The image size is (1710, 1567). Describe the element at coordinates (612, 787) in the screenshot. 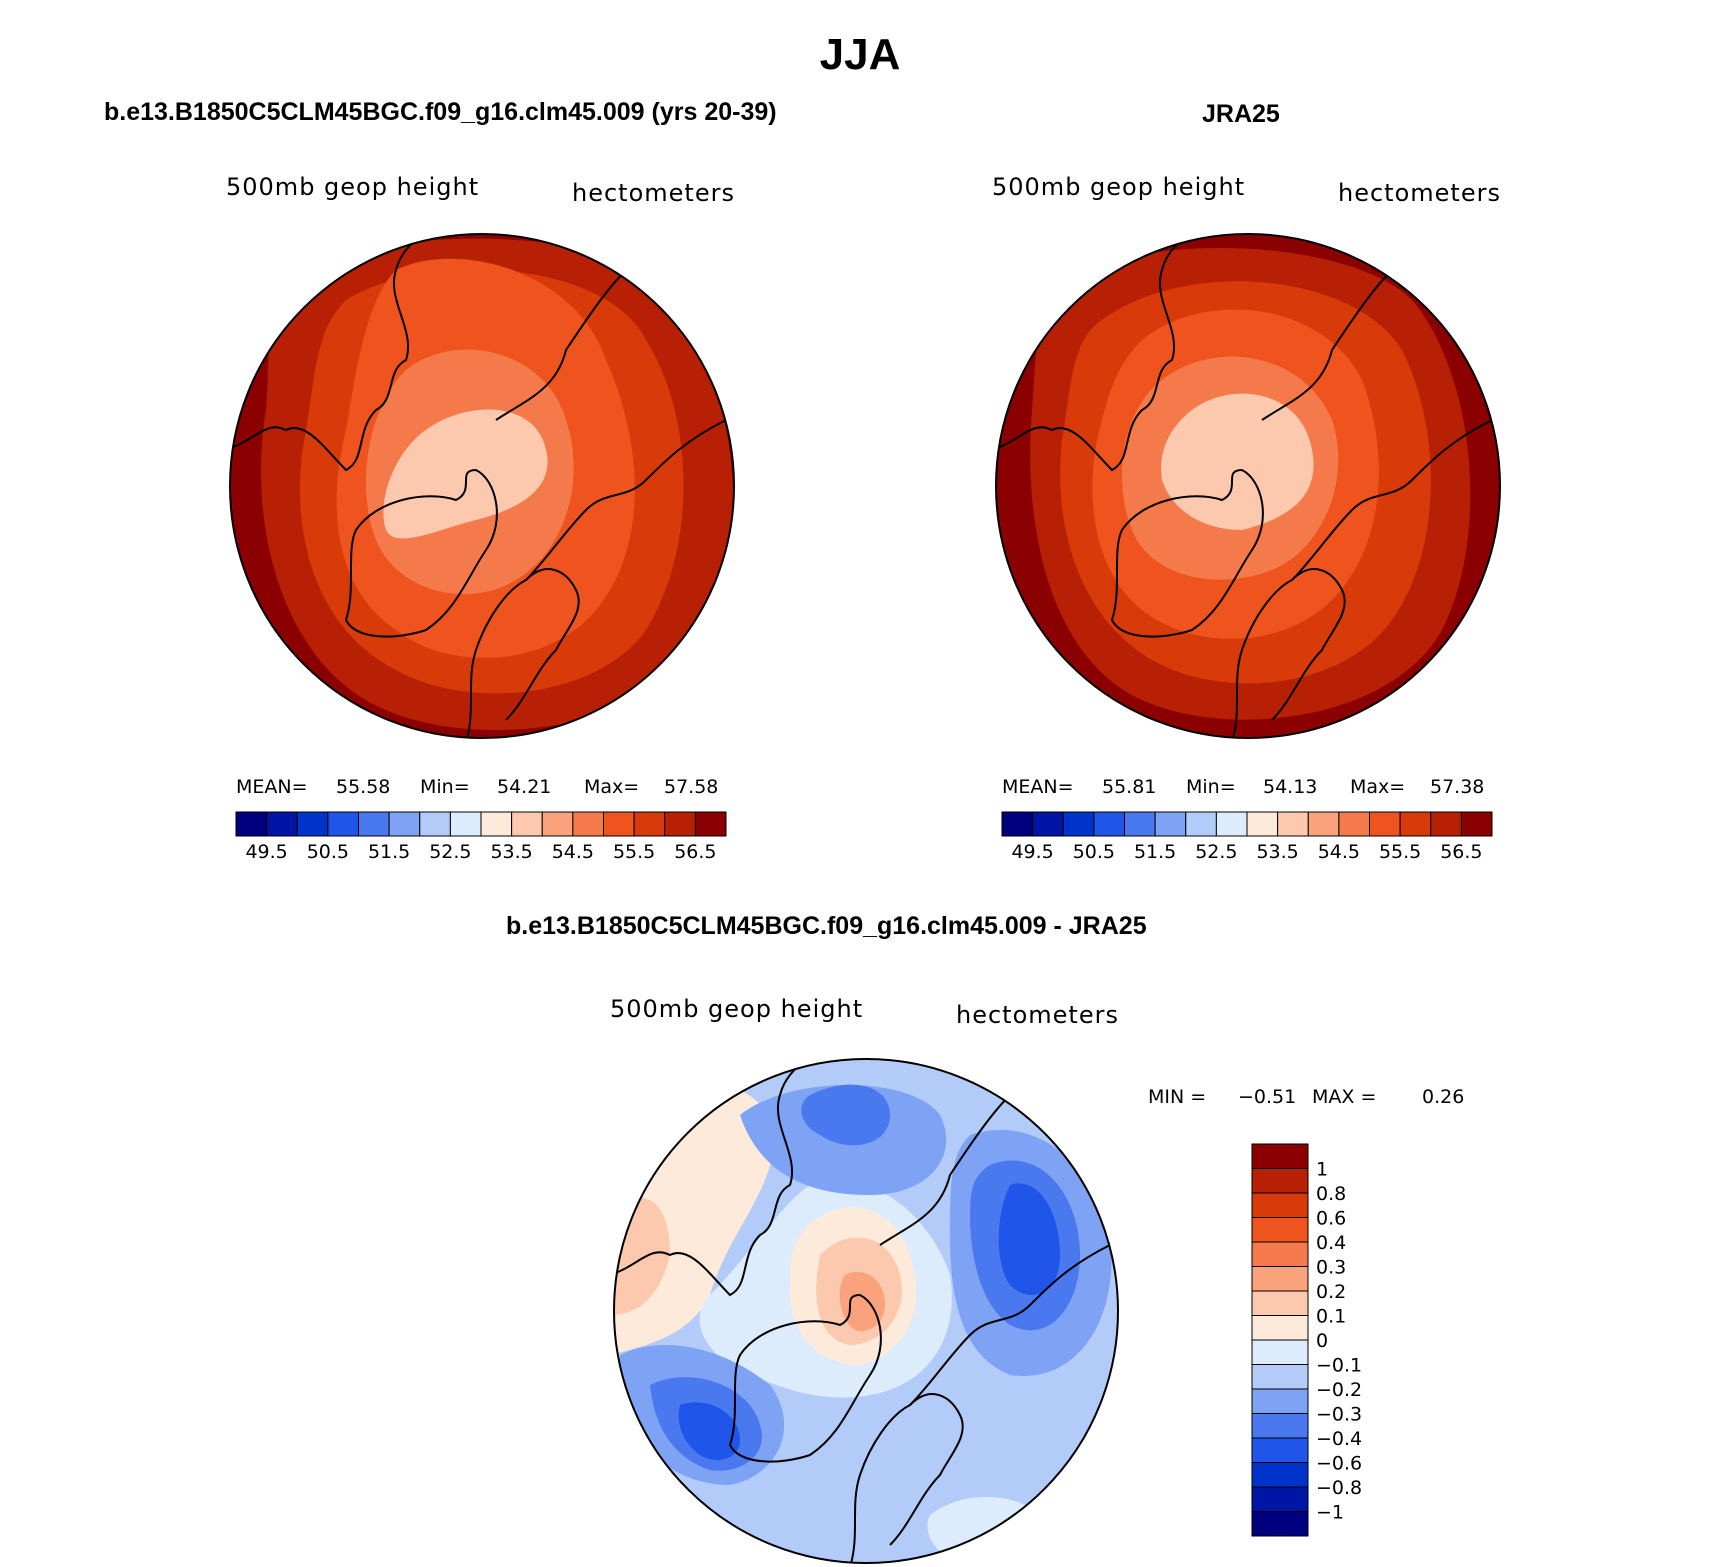

I see `panel-1-max-label: Max=` at that location.